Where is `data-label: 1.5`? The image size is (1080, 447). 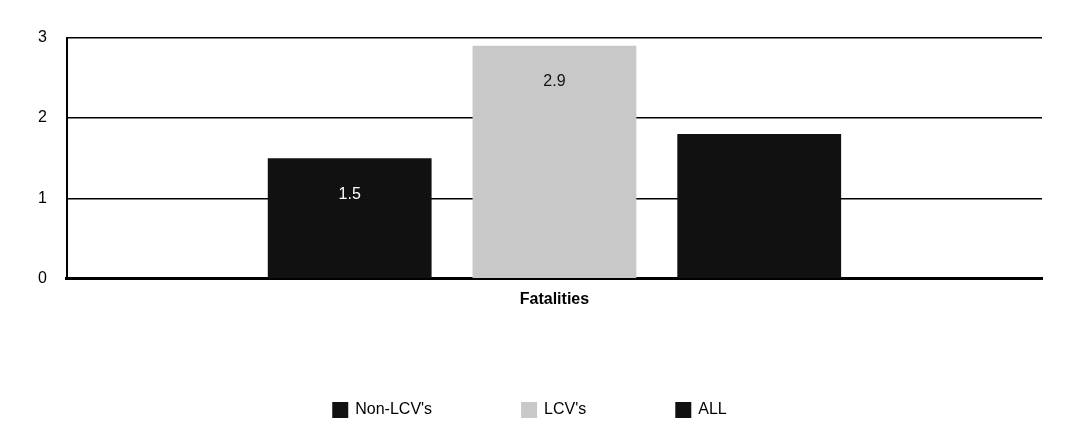 data-label: 1.5 is located at coordinates (349, 193).